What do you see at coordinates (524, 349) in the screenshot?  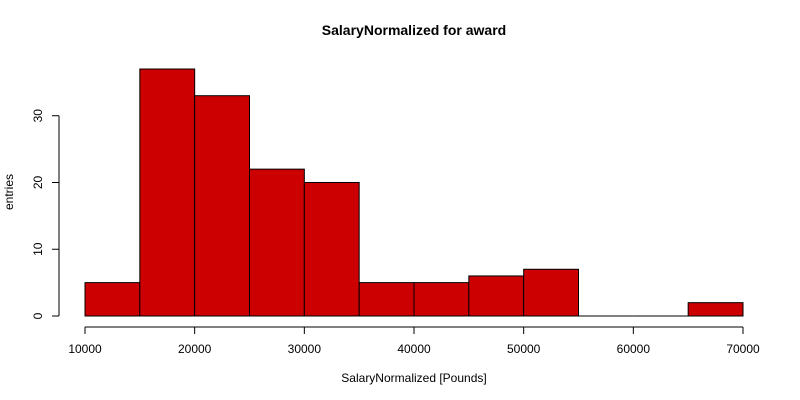 I see `x-tick-label: 50000` at bounding box center [524, 349].